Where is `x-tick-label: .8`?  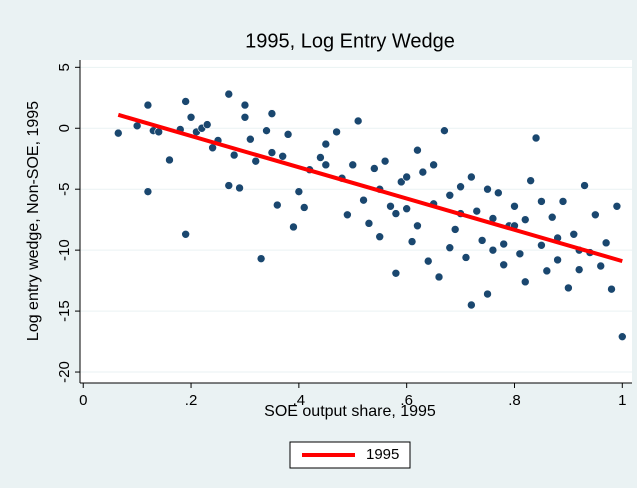 x-tick-label: .8 is located at coordinates (514, 400).